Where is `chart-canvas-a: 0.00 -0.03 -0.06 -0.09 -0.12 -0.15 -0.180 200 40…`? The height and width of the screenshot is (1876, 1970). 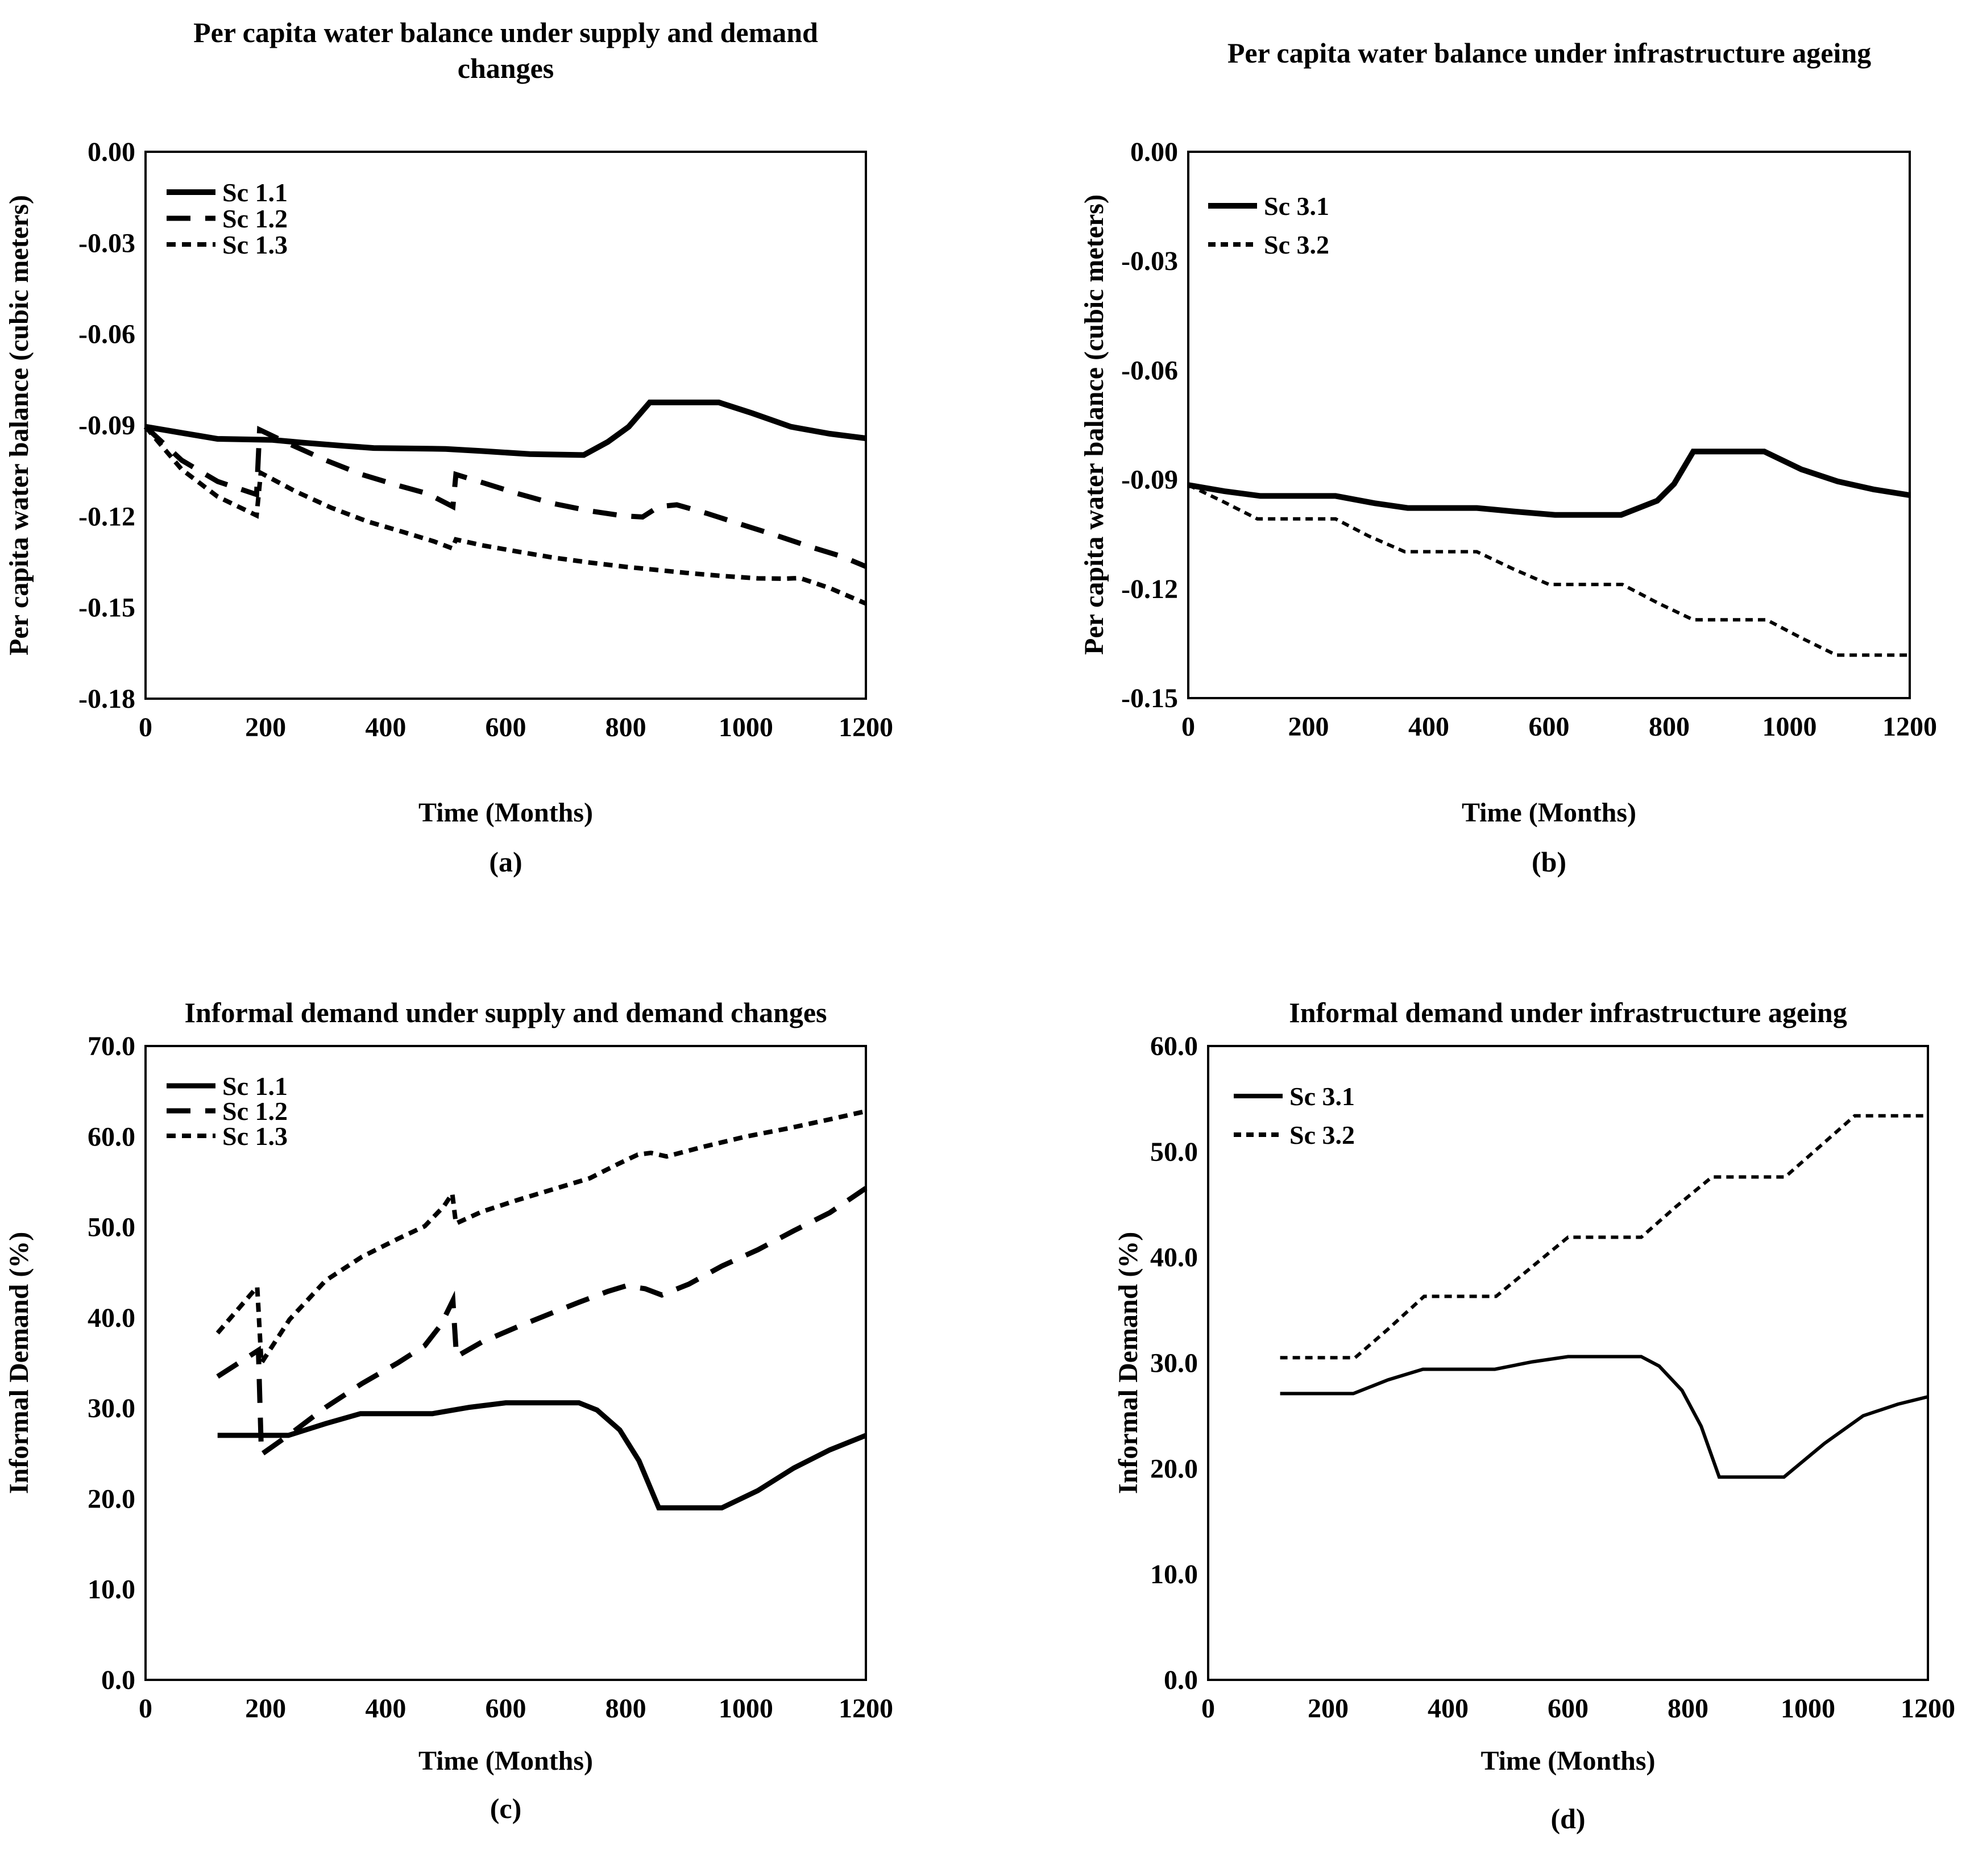
chart-canvas-a: 0.00 -0.03 -0.06 -0.09 -0.12 -0.15 -0.180 200 40… is located at coordinates (485, 440).